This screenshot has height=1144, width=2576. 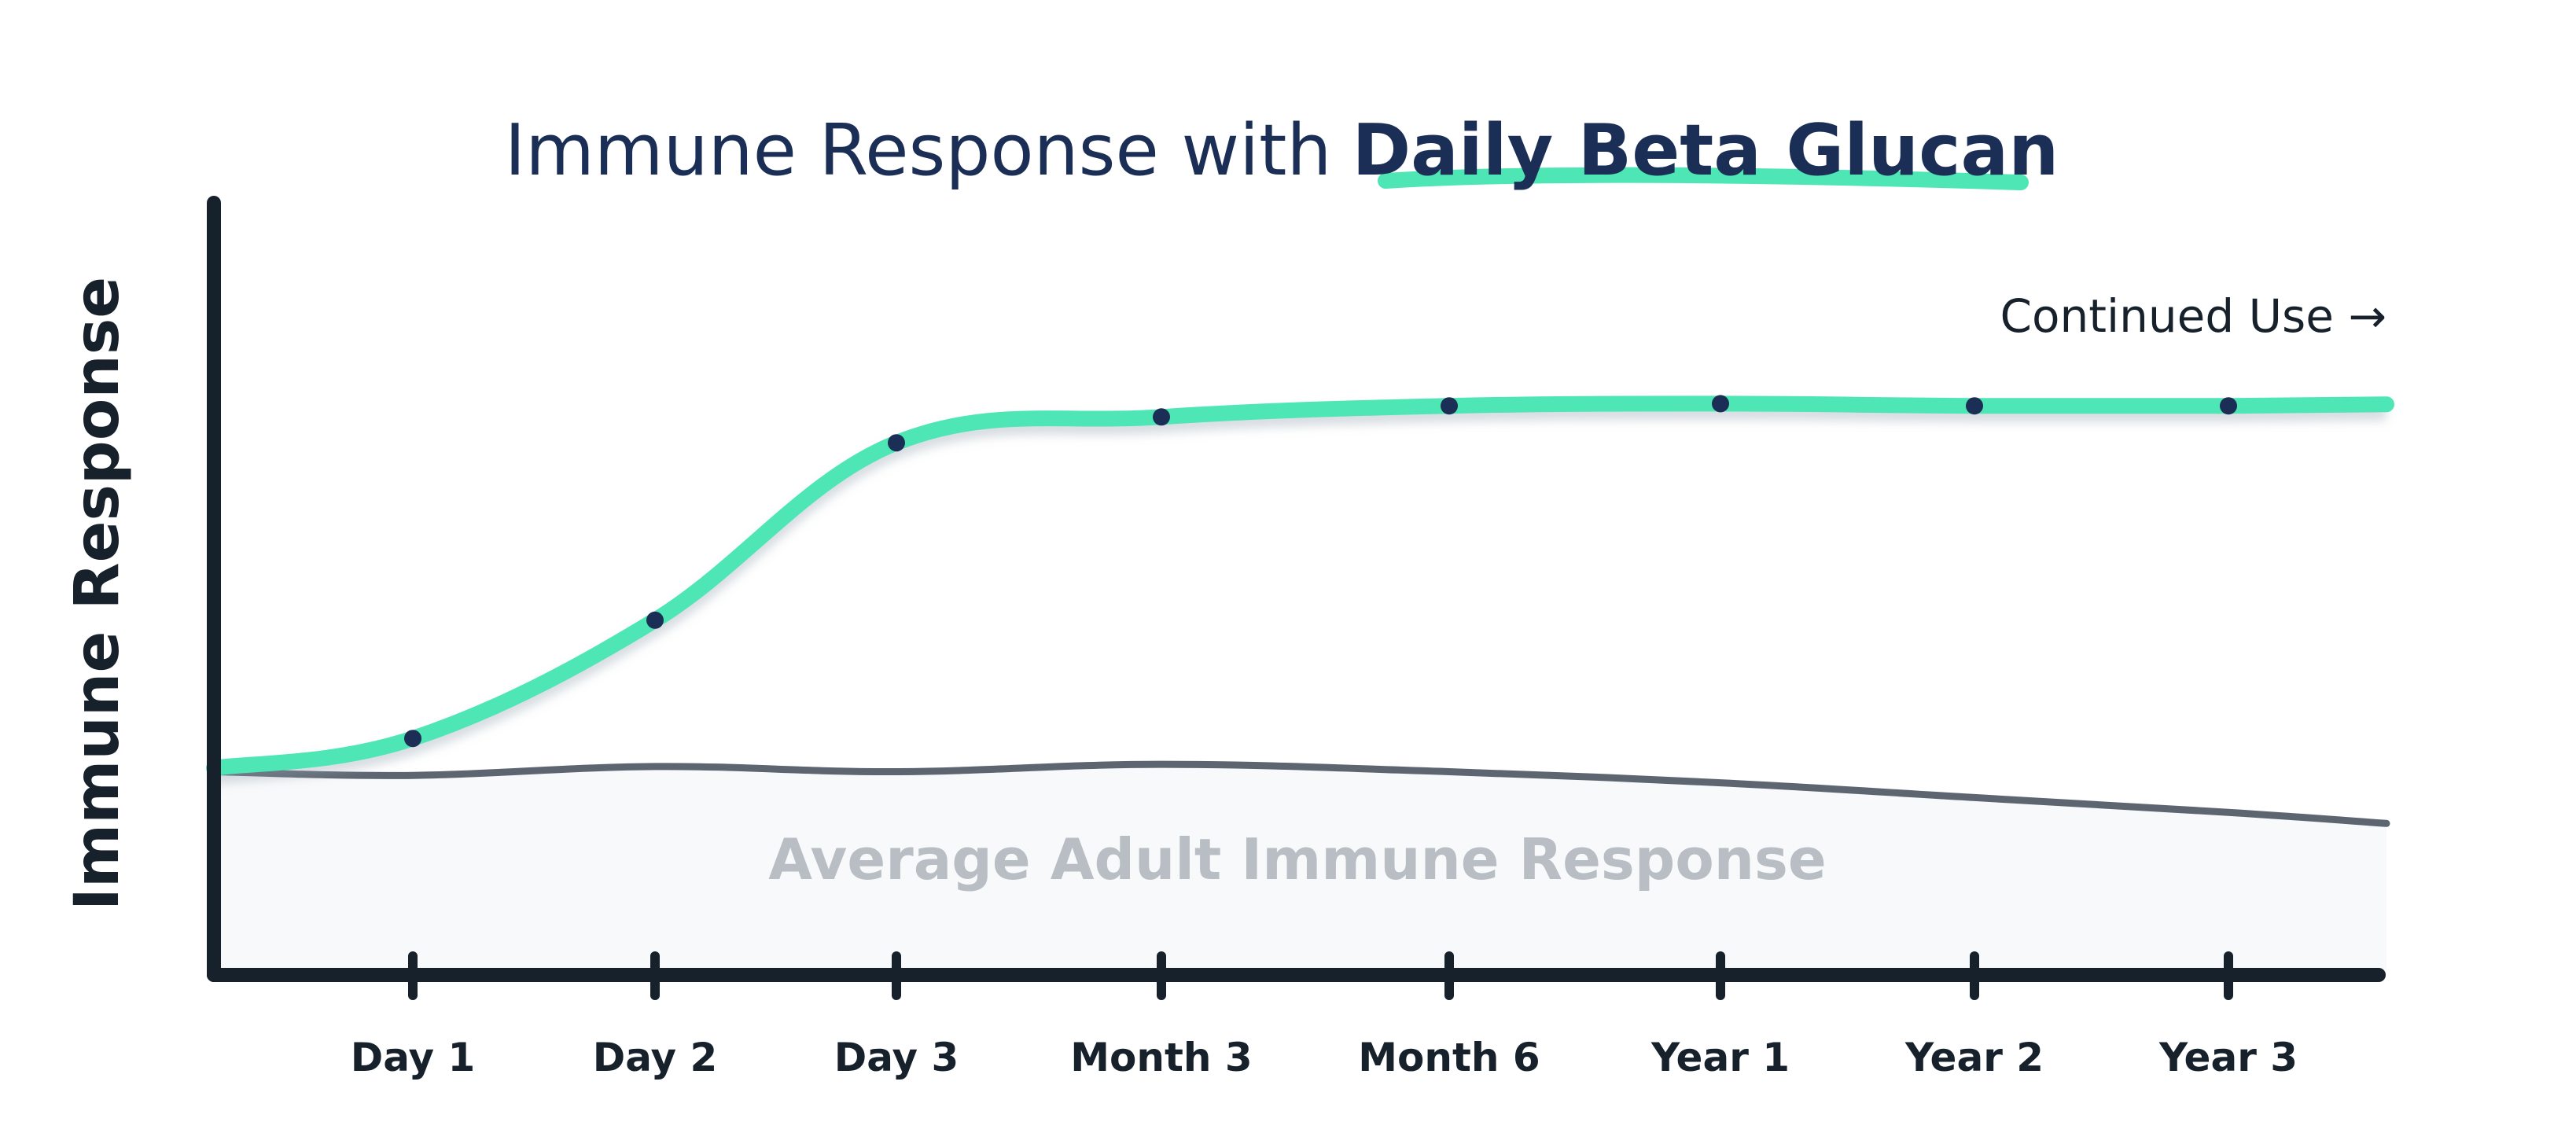 What do you see at coordinates (1320, 975) in the screenshot?
I see `x-axis-ticks` at bounding box center [1320, 975].